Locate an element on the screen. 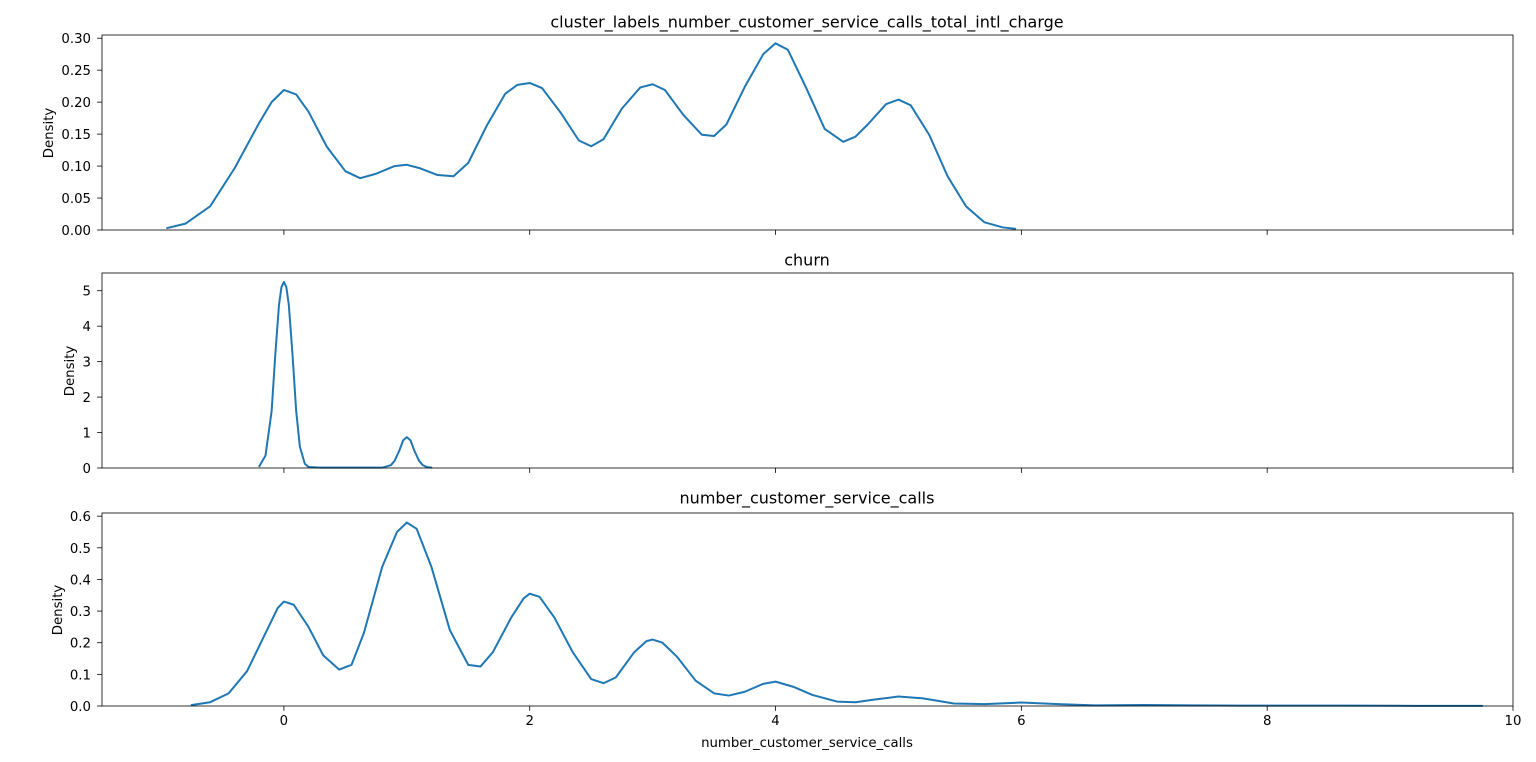 Image resolution: width=1536 pixels, height=762 pixels. y-tick-label: 3 is located at coordinates (87, 363).